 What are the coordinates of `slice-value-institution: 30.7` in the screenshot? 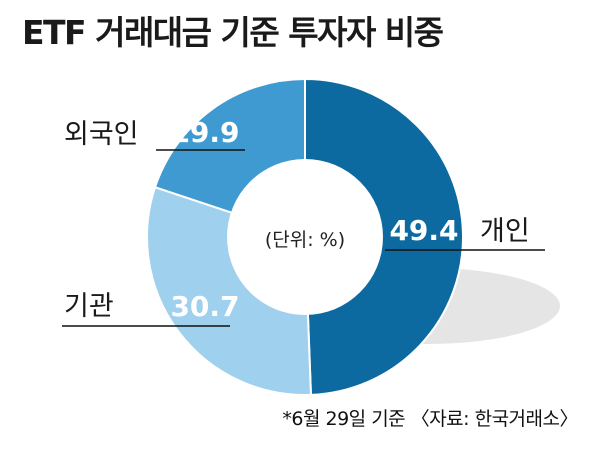 It's located at (204, 306).